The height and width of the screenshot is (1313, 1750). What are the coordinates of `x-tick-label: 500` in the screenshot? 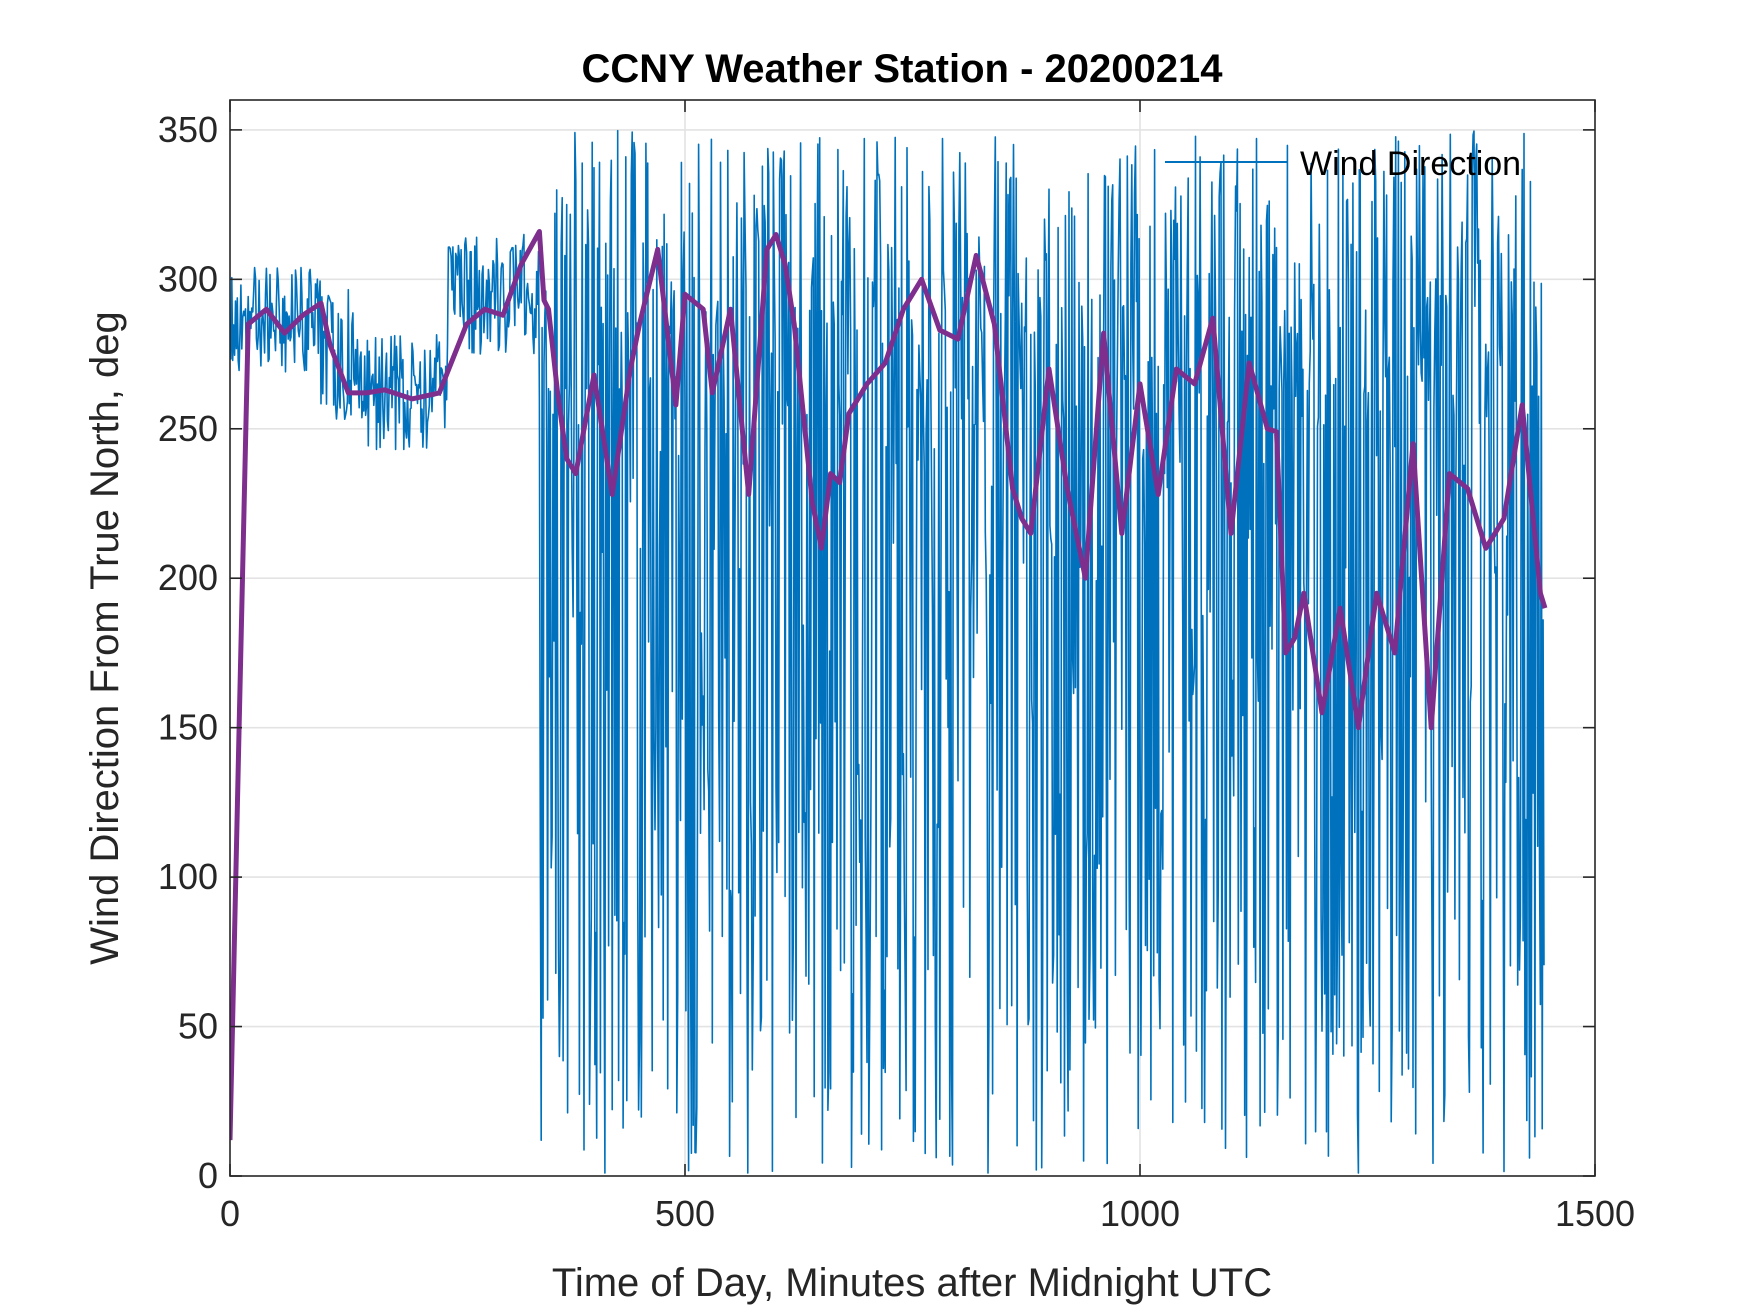 It's located at (685, 1213).